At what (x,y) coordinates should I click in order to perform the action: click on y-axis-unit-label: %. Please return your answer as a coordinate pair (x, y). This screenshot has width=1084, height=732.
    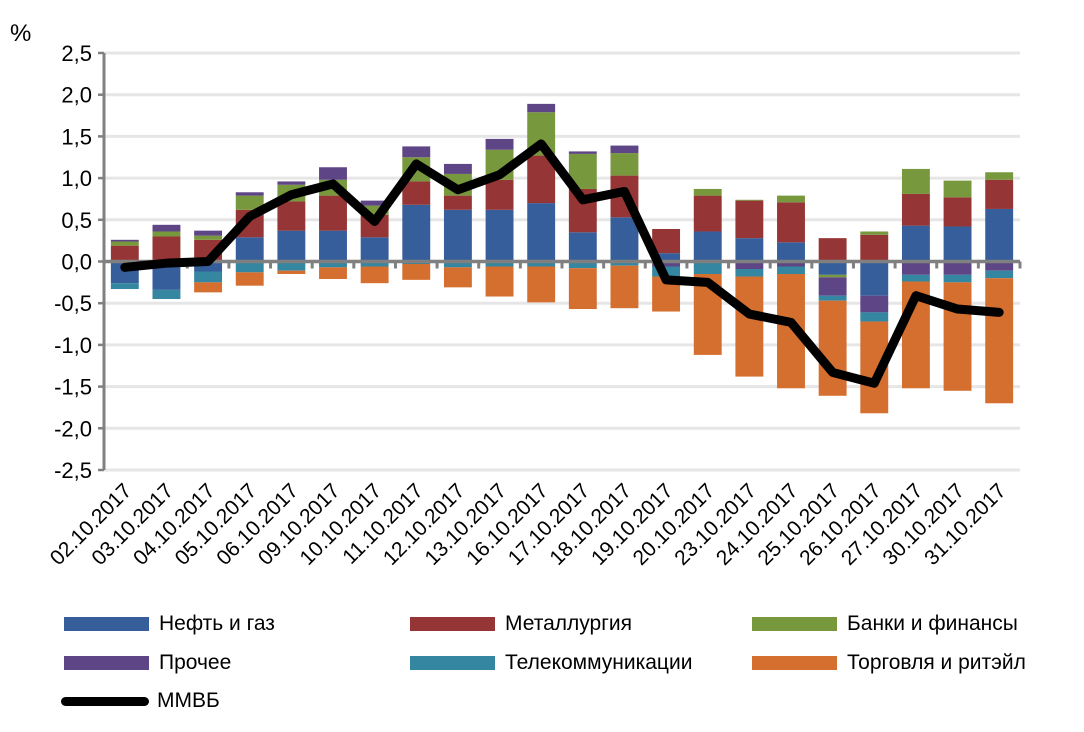
    Looking at the image, I should click on (21, 33).